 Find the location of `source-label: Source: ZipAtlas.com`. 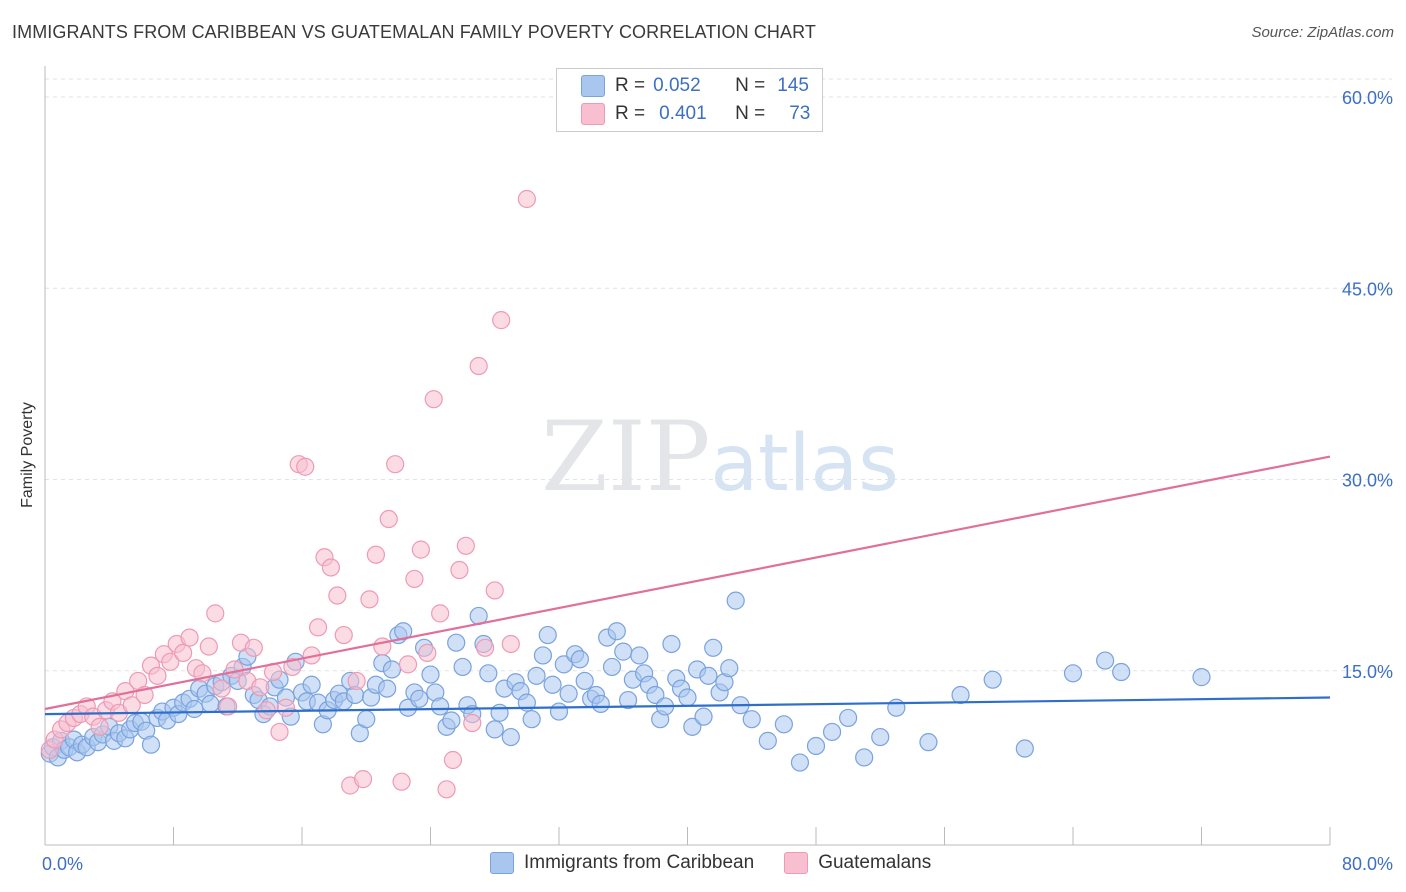

source-label: Source: ZipAtlas.com is located at coordinates (1322, 32).